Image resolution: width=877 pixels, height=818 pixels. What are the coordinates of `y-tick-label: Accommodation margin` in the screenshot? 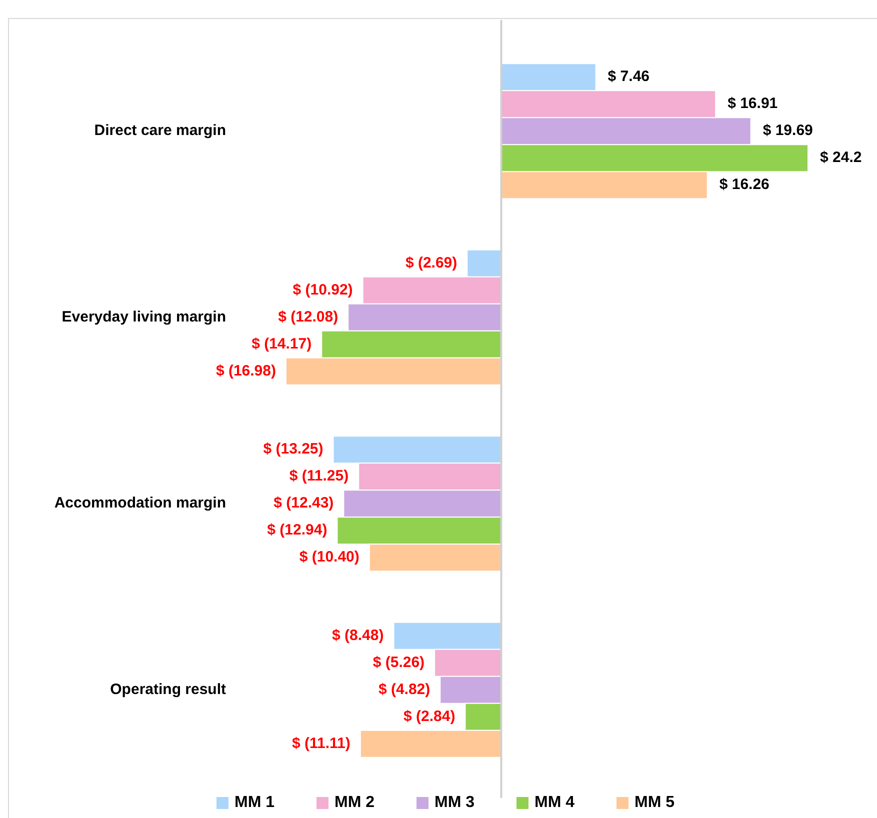 It's located at (140, 503).